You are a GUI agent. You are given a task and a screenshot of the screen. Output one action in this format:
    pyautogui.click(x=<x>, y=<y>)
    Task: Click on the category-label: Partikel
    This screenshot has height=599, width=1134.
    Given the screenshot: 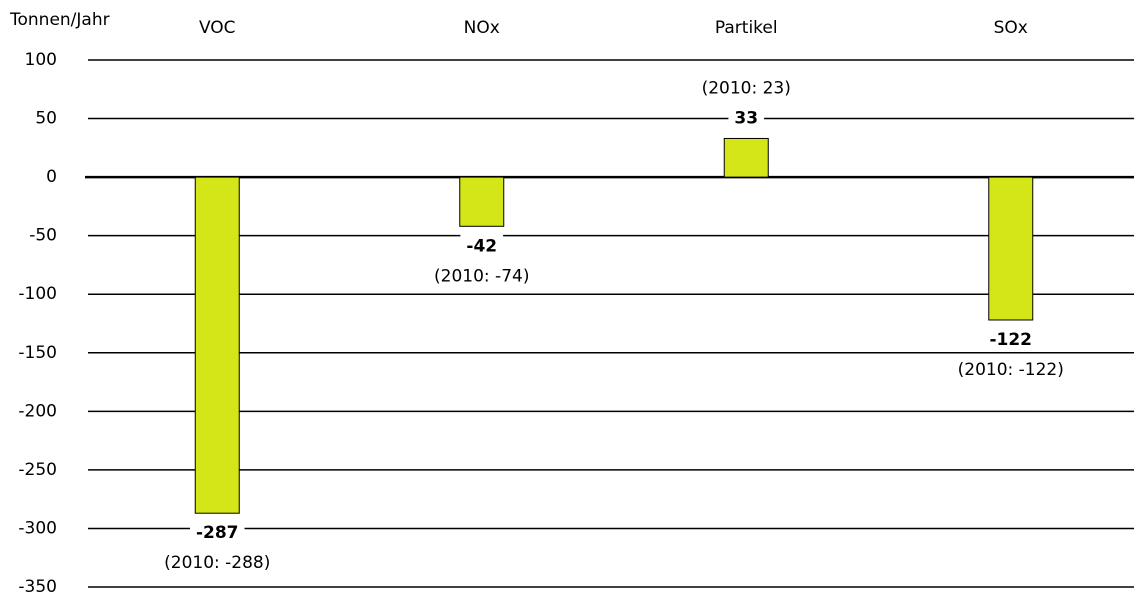 What is the action you would take?
    pyautogui.click(x=746, y=28)
    